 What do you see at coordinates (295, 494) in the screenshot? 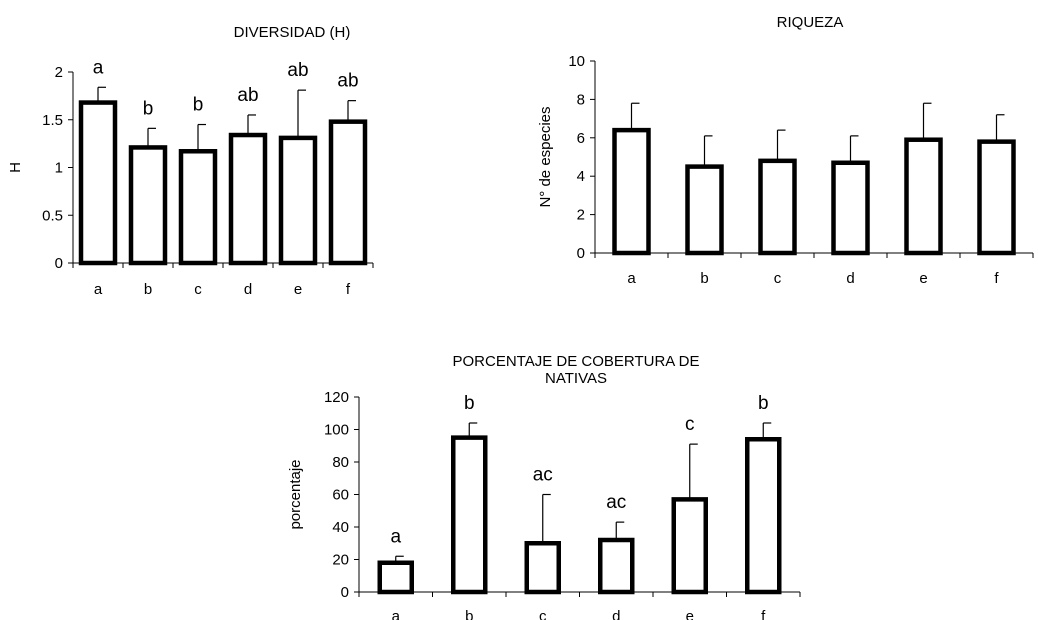
I see `y-axis-label: porcentaje` at bounding box center [295, 494].